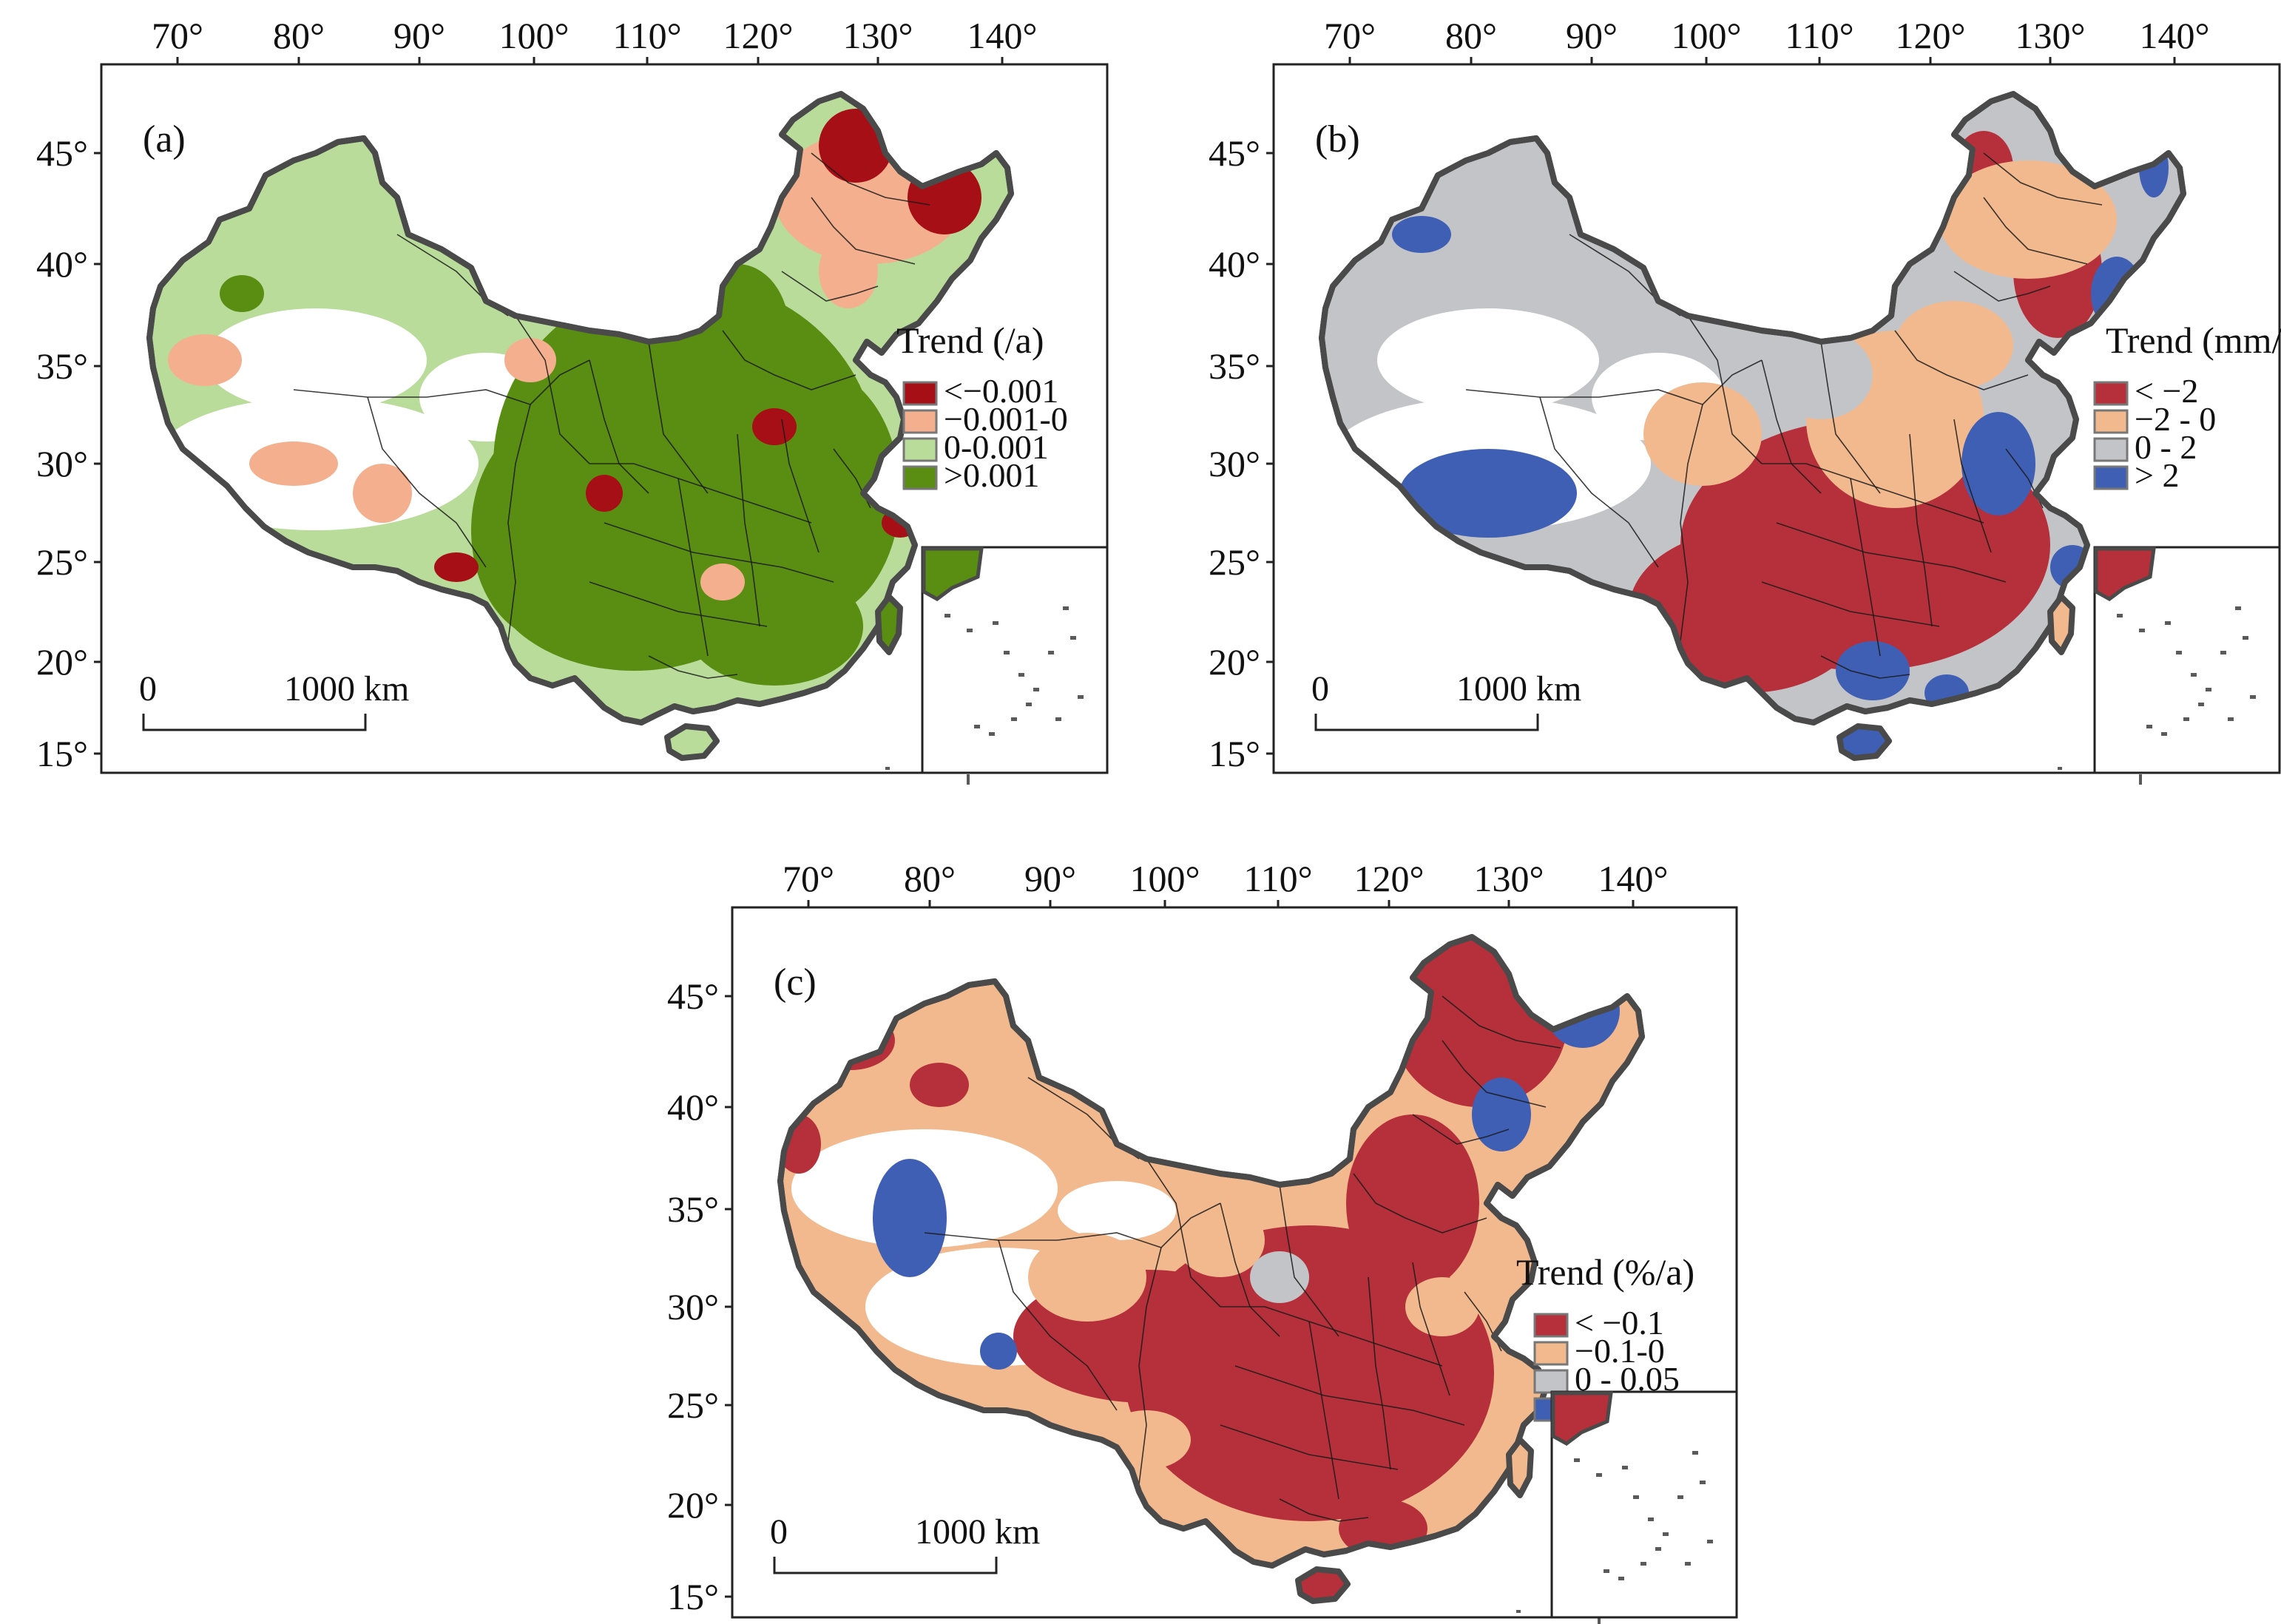  I want to click on x-tick-label: 110°, so click(646, 35).